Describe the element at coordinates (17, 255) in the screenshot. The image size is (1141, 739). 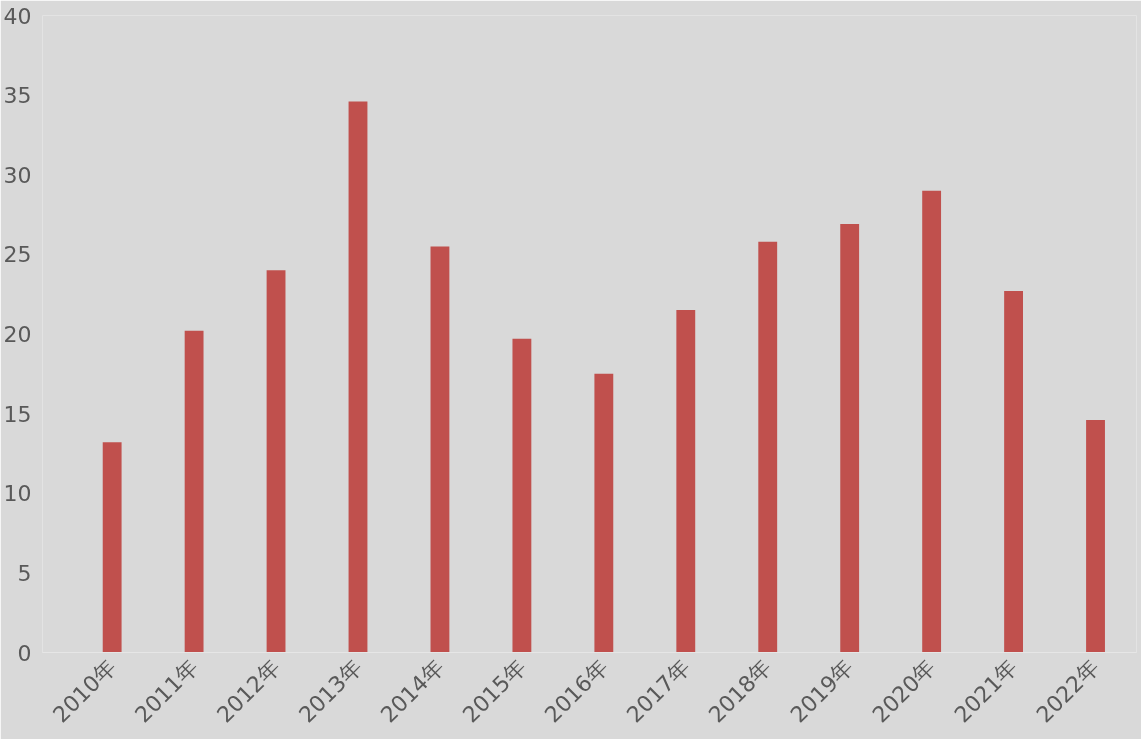
I see `y-tick-label: 25` at that location.